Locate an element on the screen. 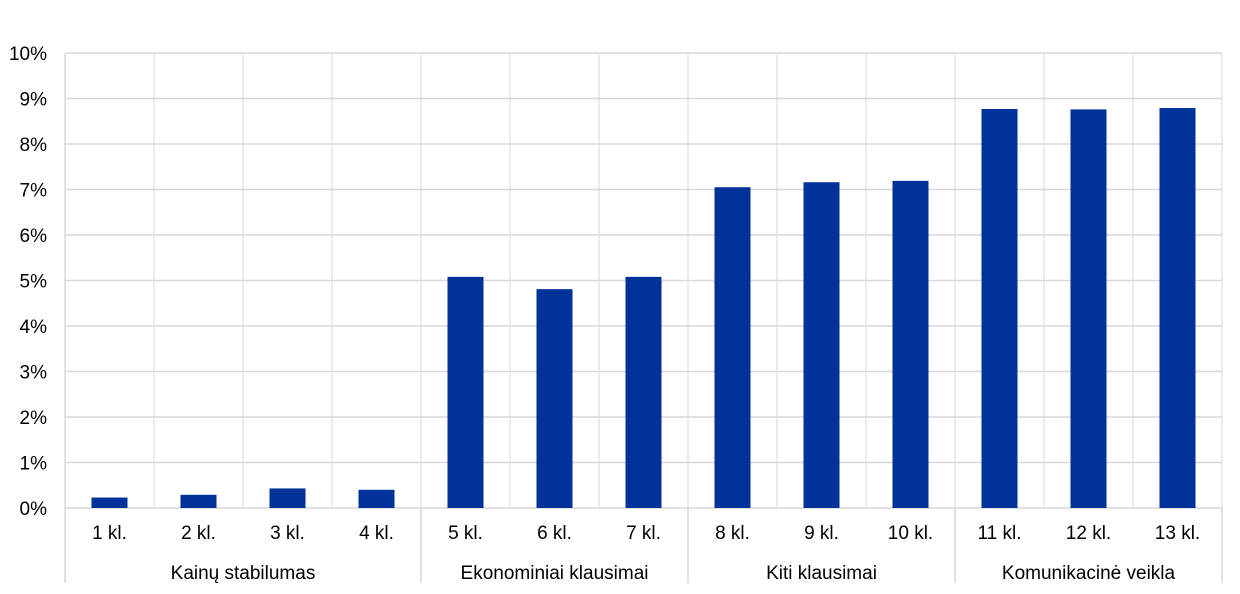 This screenshot has height=594, width=1240. x-tick-label: 1 kl. is located at coordinates (109, 533).